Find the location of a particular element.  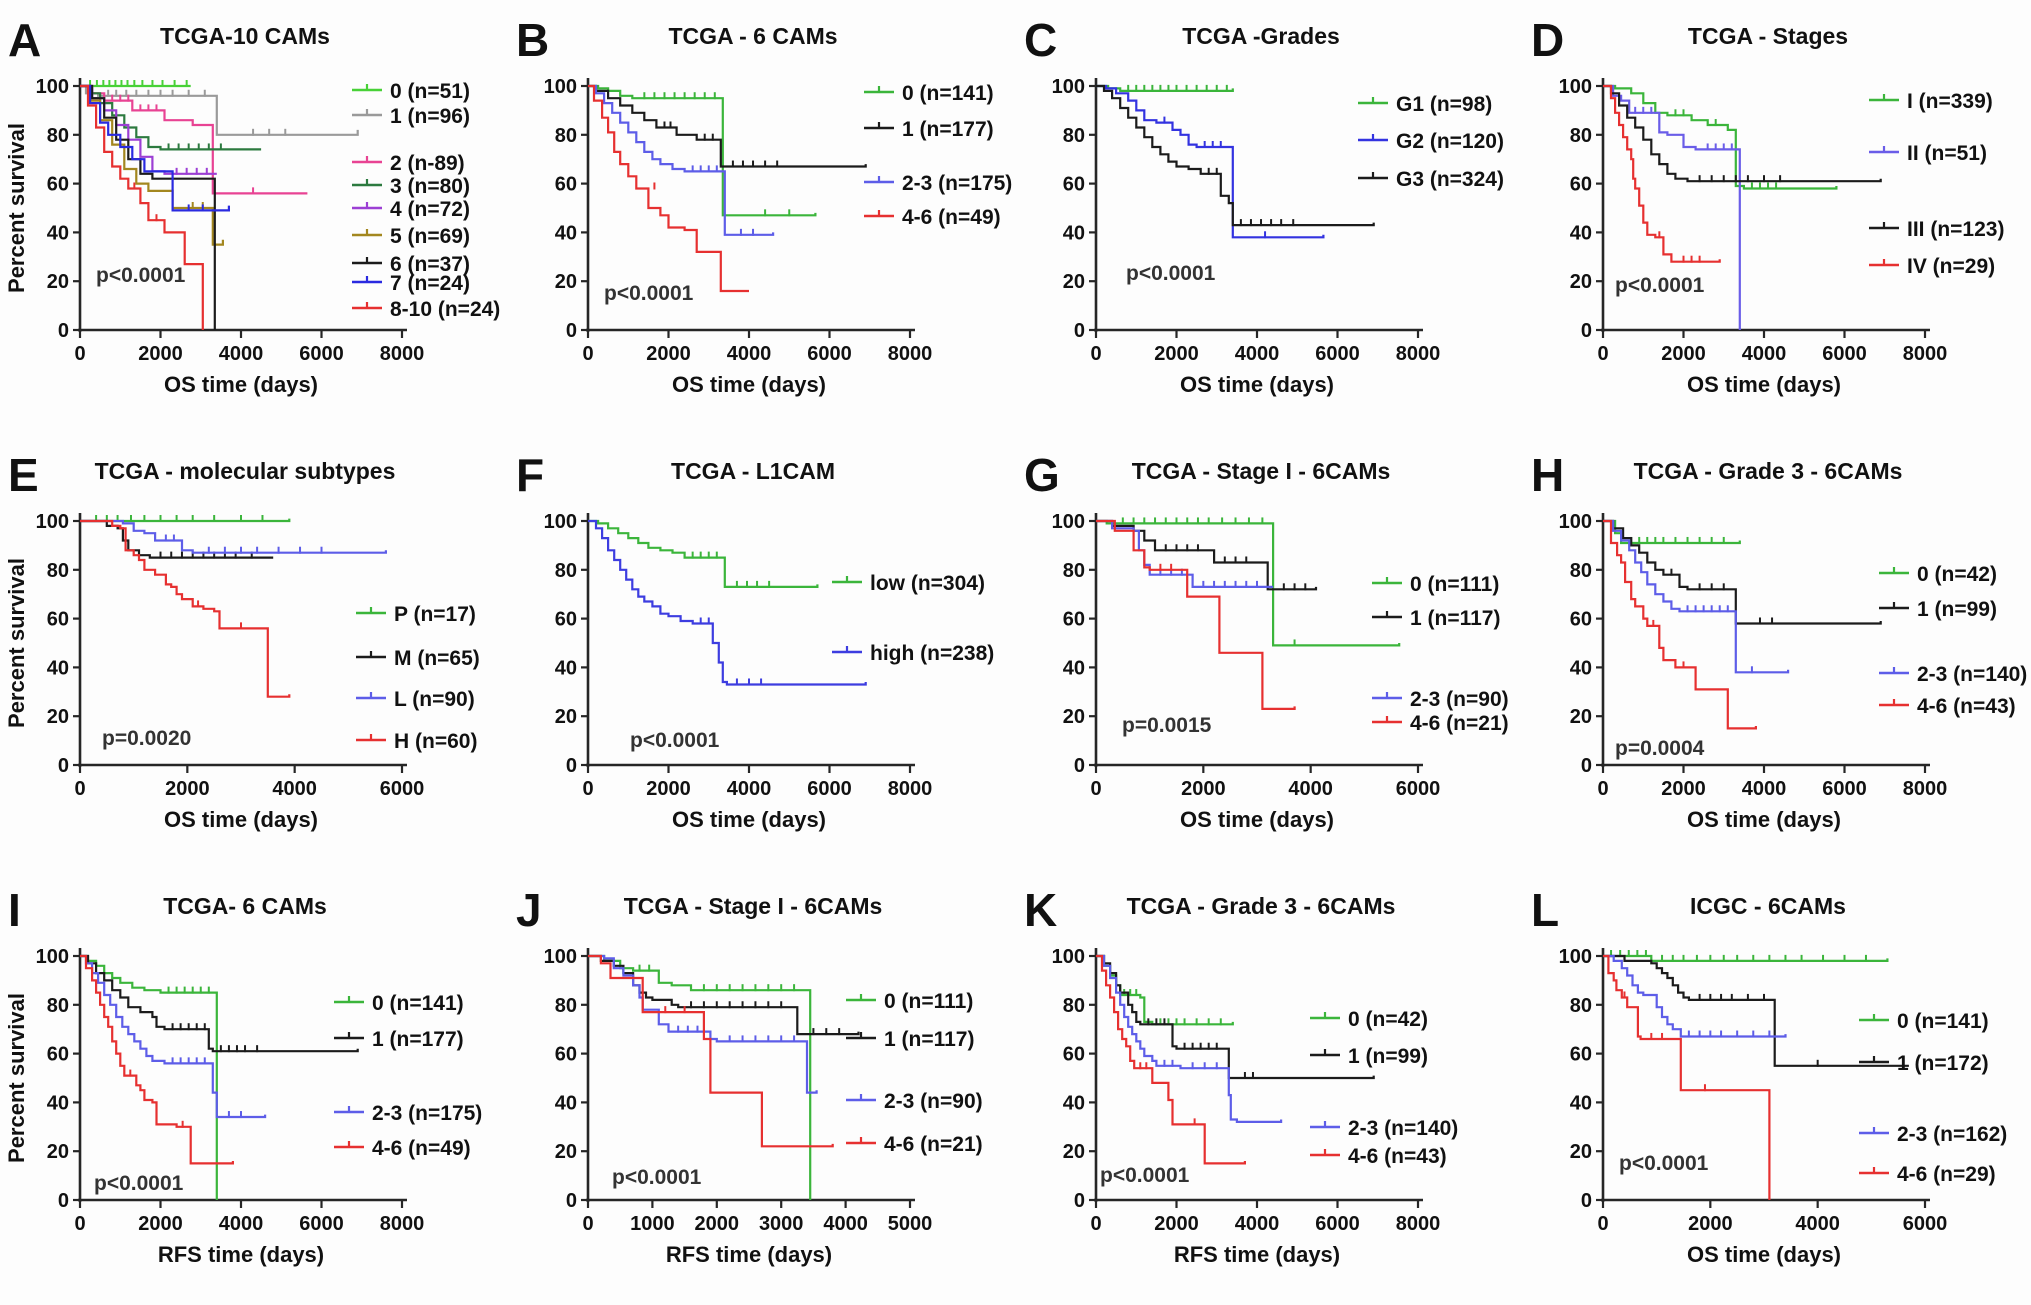

legend-label-g3-n-324: G3 (n=324) is located at coordinates (1450, 179).